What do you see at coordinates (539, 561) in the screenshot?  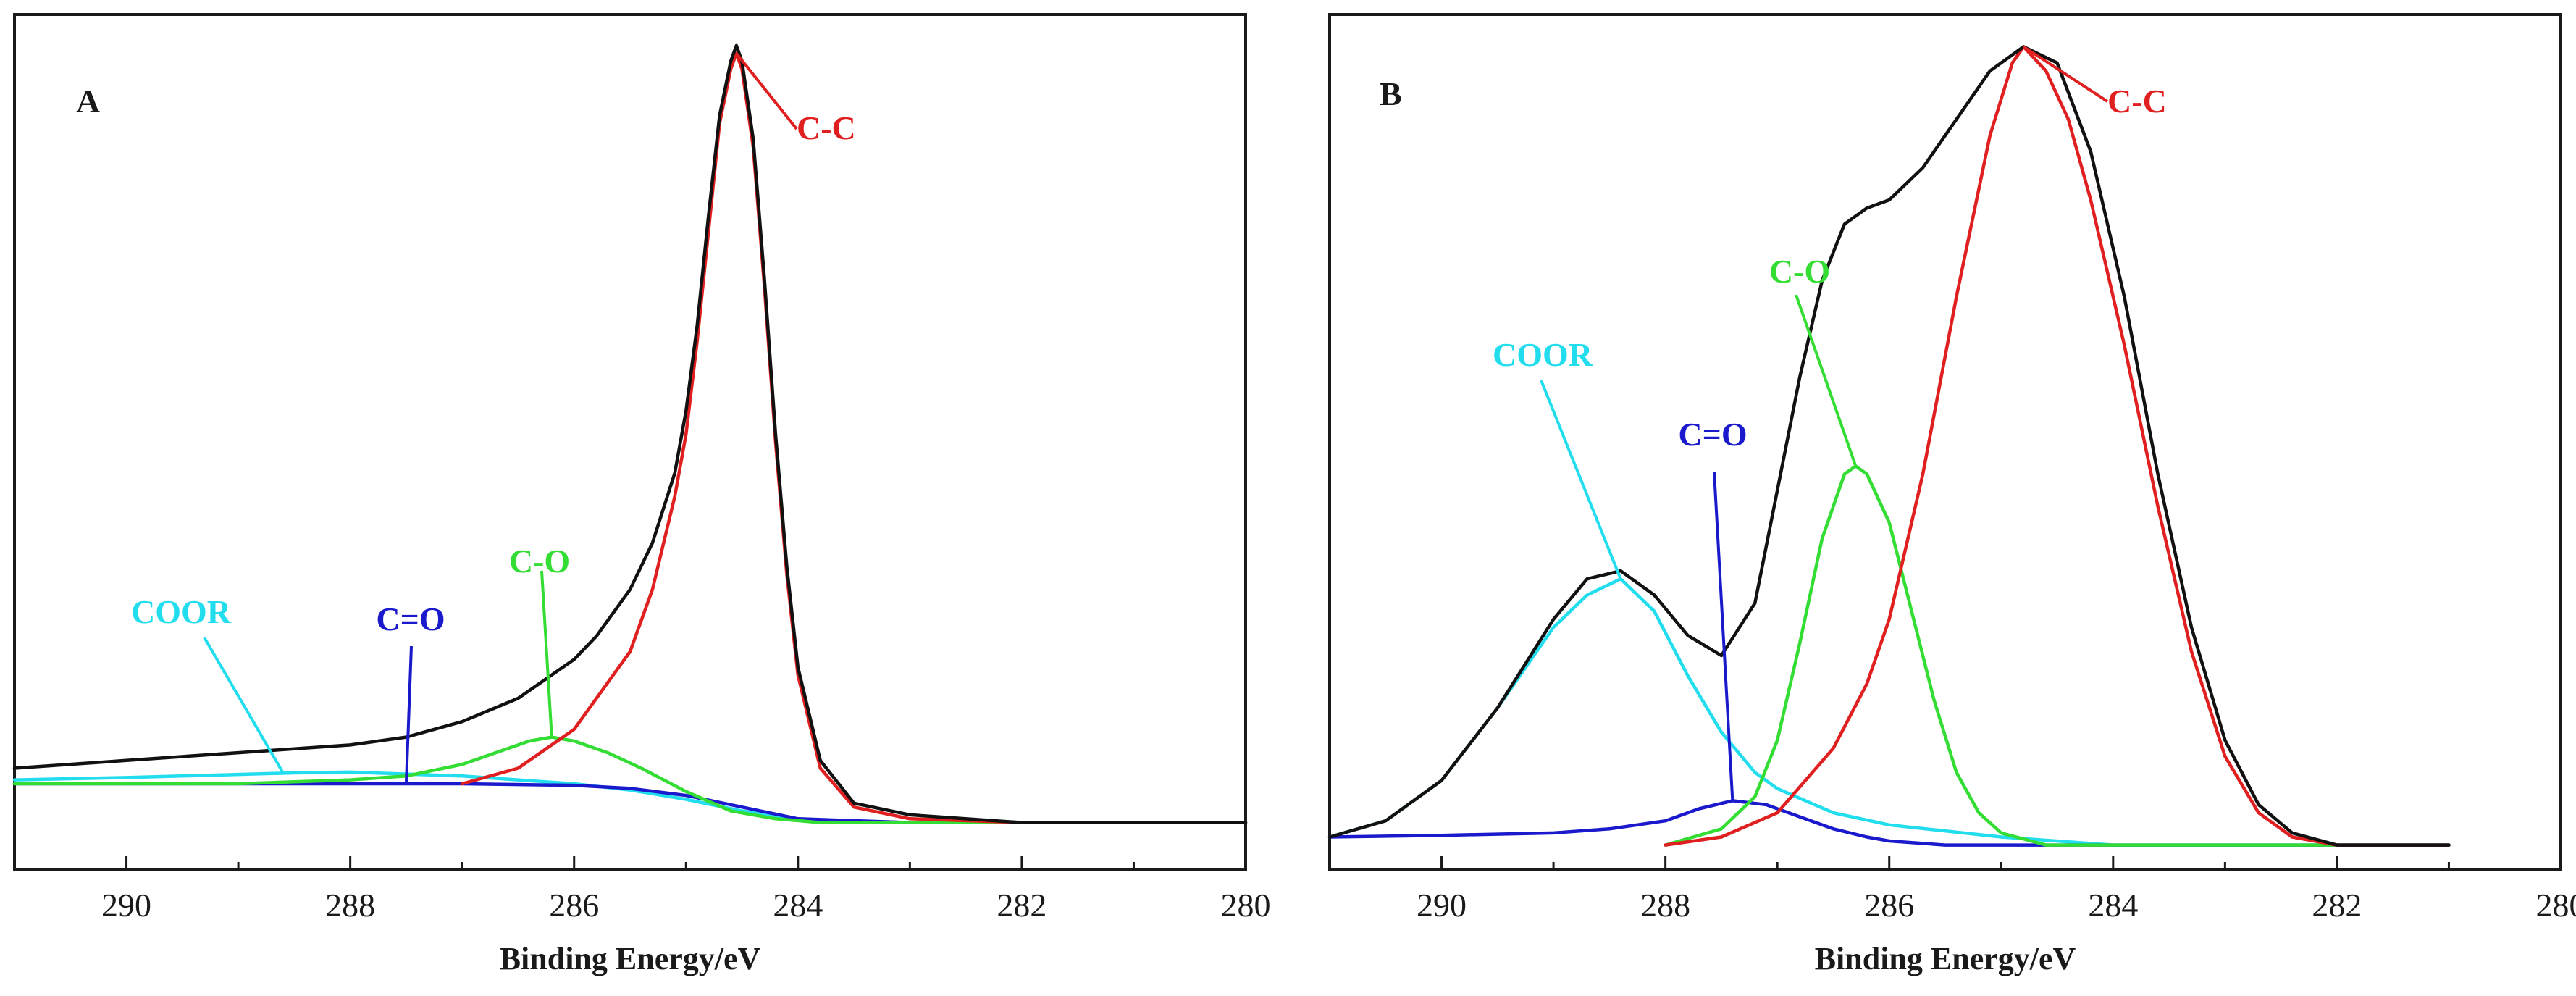 I see `annotation-label-a-co: C-O` at bounding box center [539, 561].